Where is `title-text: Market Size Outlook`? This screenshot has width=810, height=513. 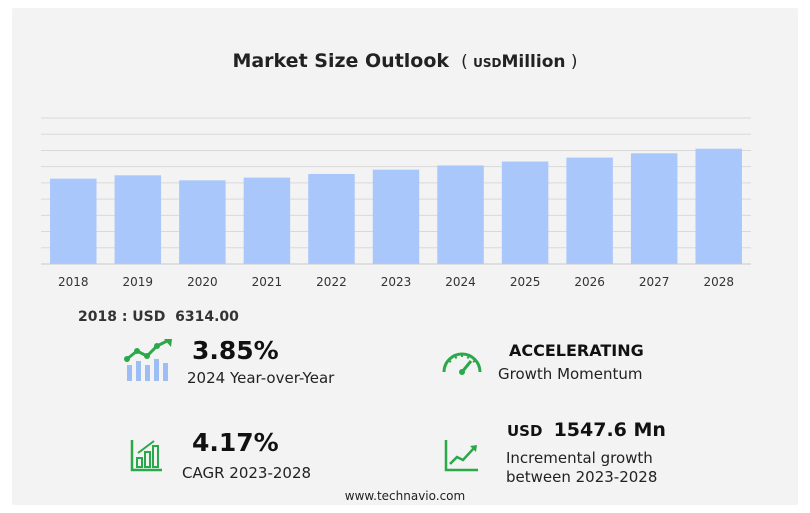 title-text: Market Size Outlook is located at coordinates (341, 61).